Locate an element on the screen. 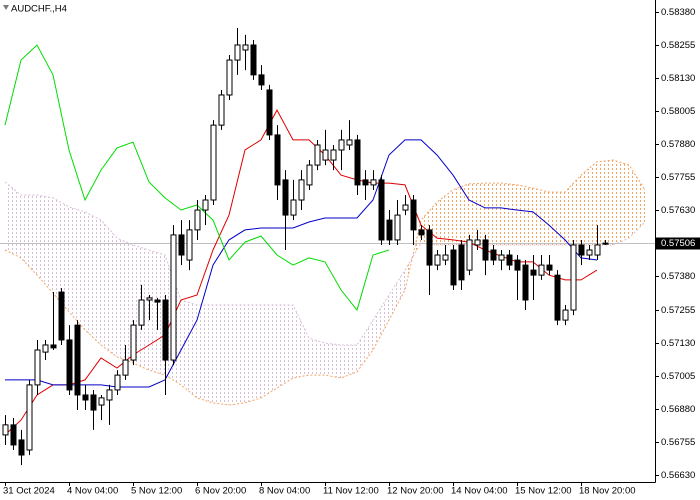 The height and width of the screenshot is (500, 700). x-tick-label: 8 Nov 04:00 is located at coordinates (284, 491).